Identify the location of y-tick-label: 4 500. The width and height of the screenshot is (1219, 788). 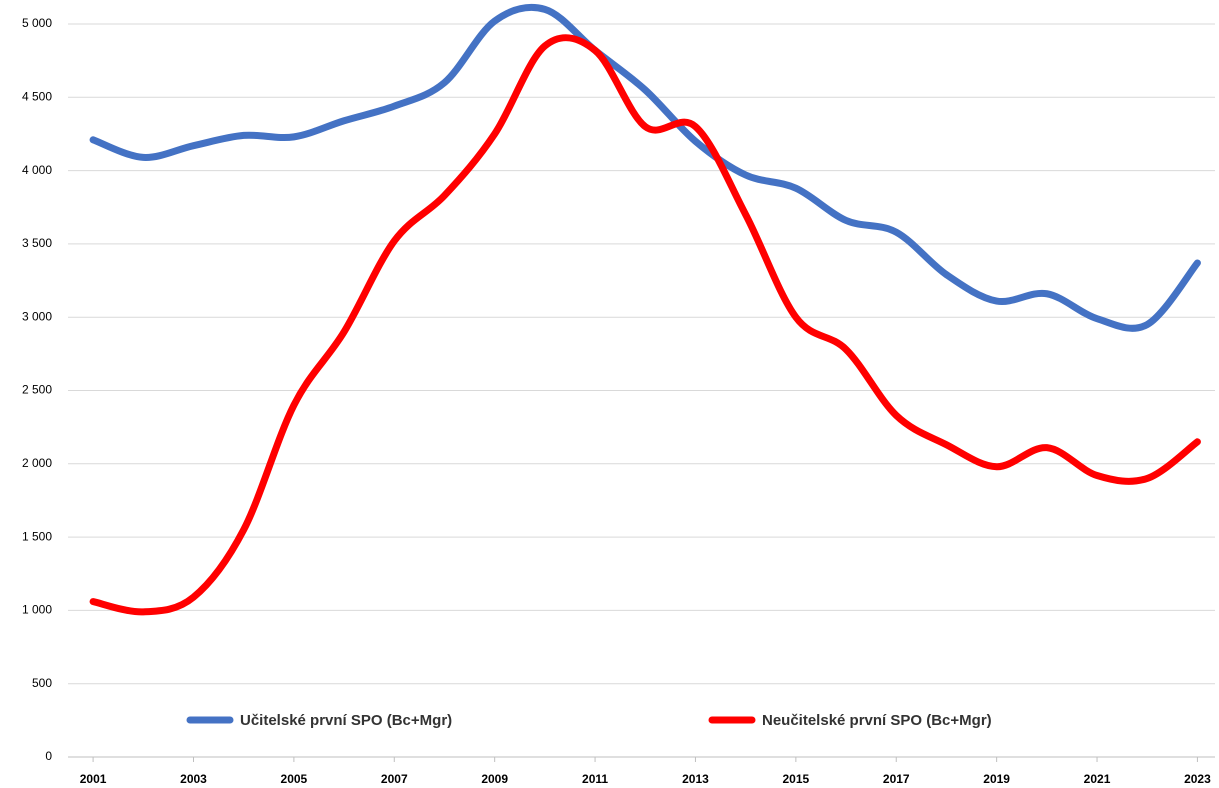
(37, 96).